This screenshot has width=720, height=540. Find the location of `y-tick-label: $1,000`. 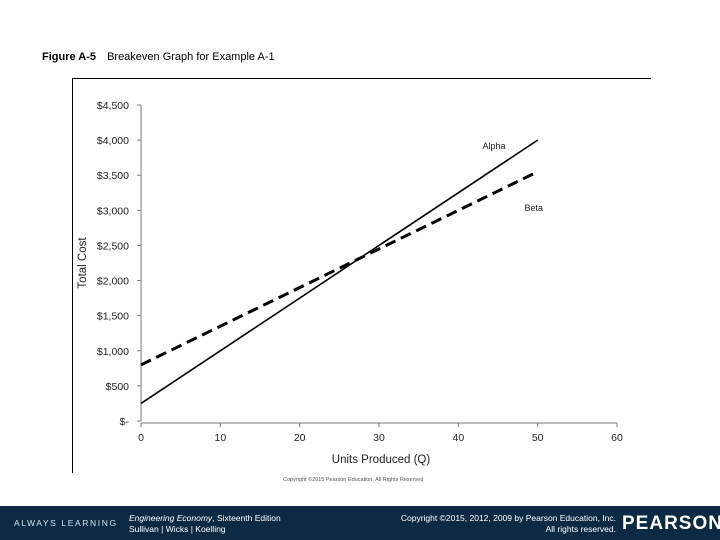

y-tick-label: $1,000 is located at coordinates (113, 352).